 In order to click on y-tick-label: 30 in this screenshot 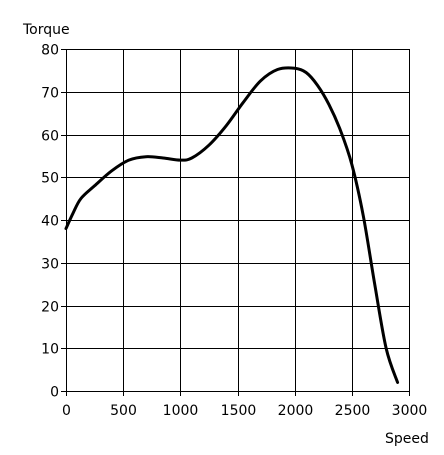, I will do `click(50, 265)`.